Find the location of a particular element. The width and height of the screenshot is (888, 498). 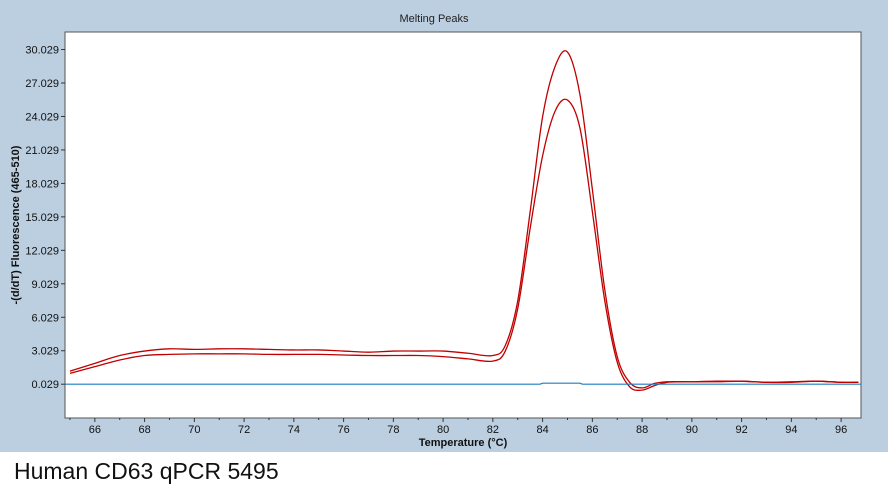

x-tick-label: 72 is located at coordinates (244, 430).